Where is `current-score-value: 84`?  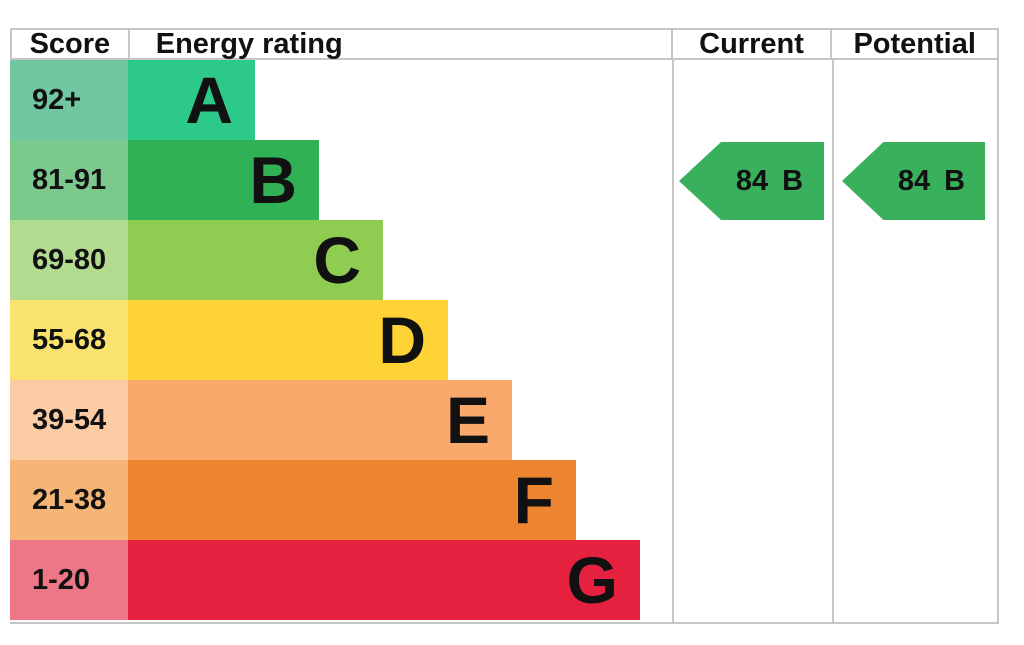 current-score-value: 84 is located at coordinates (752, 180).